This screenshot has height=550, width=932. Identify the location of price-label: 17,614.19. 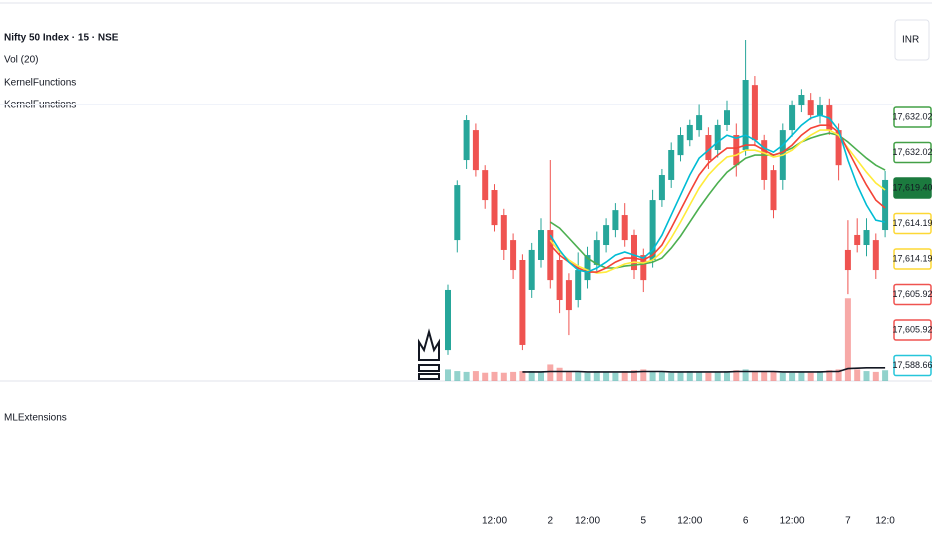
(912, 258).